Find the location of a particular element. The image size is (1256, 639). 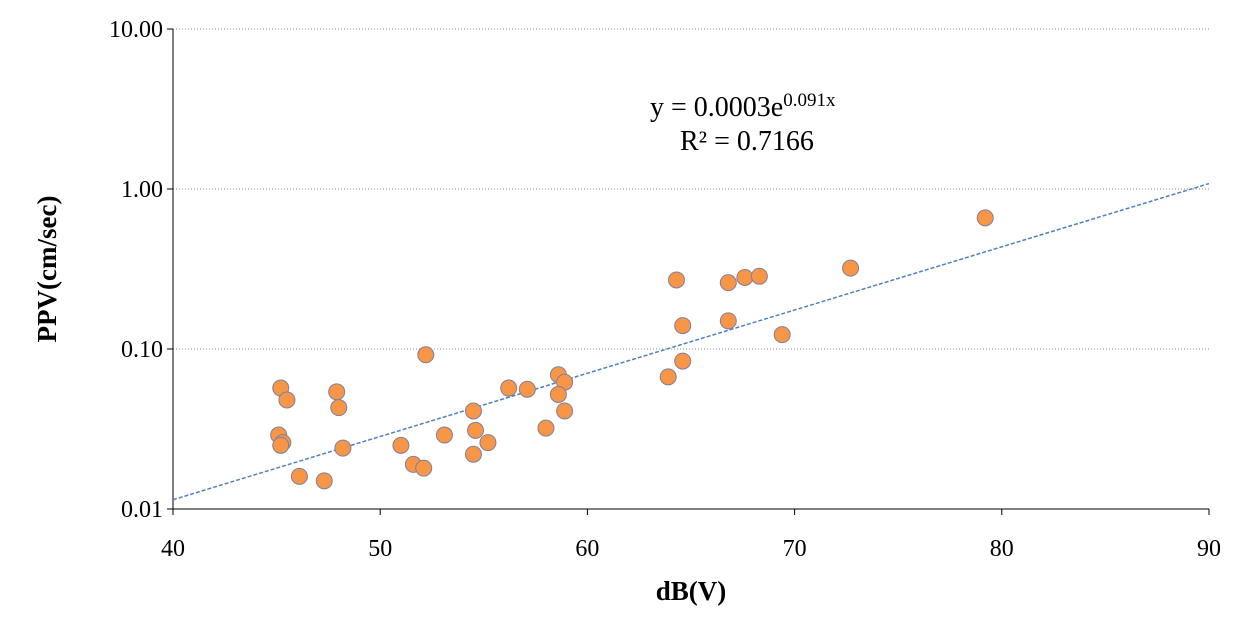

y-tick-label: 10.00 is located at coordinates (136, 30).